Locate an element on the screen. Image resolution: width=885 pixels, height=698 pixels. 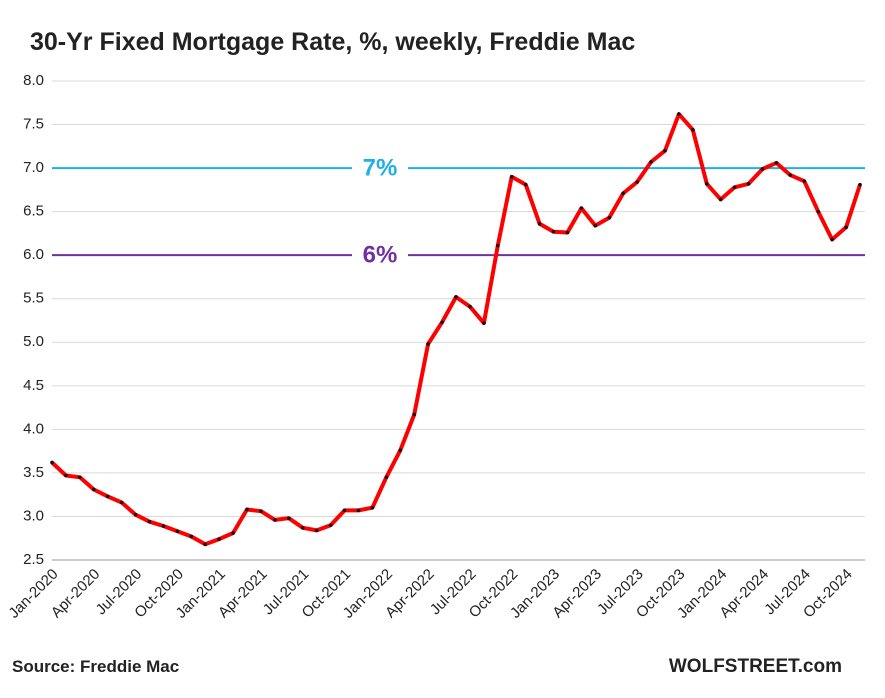
y-tick-label: 4.0 is located at coordinates (33, 428).